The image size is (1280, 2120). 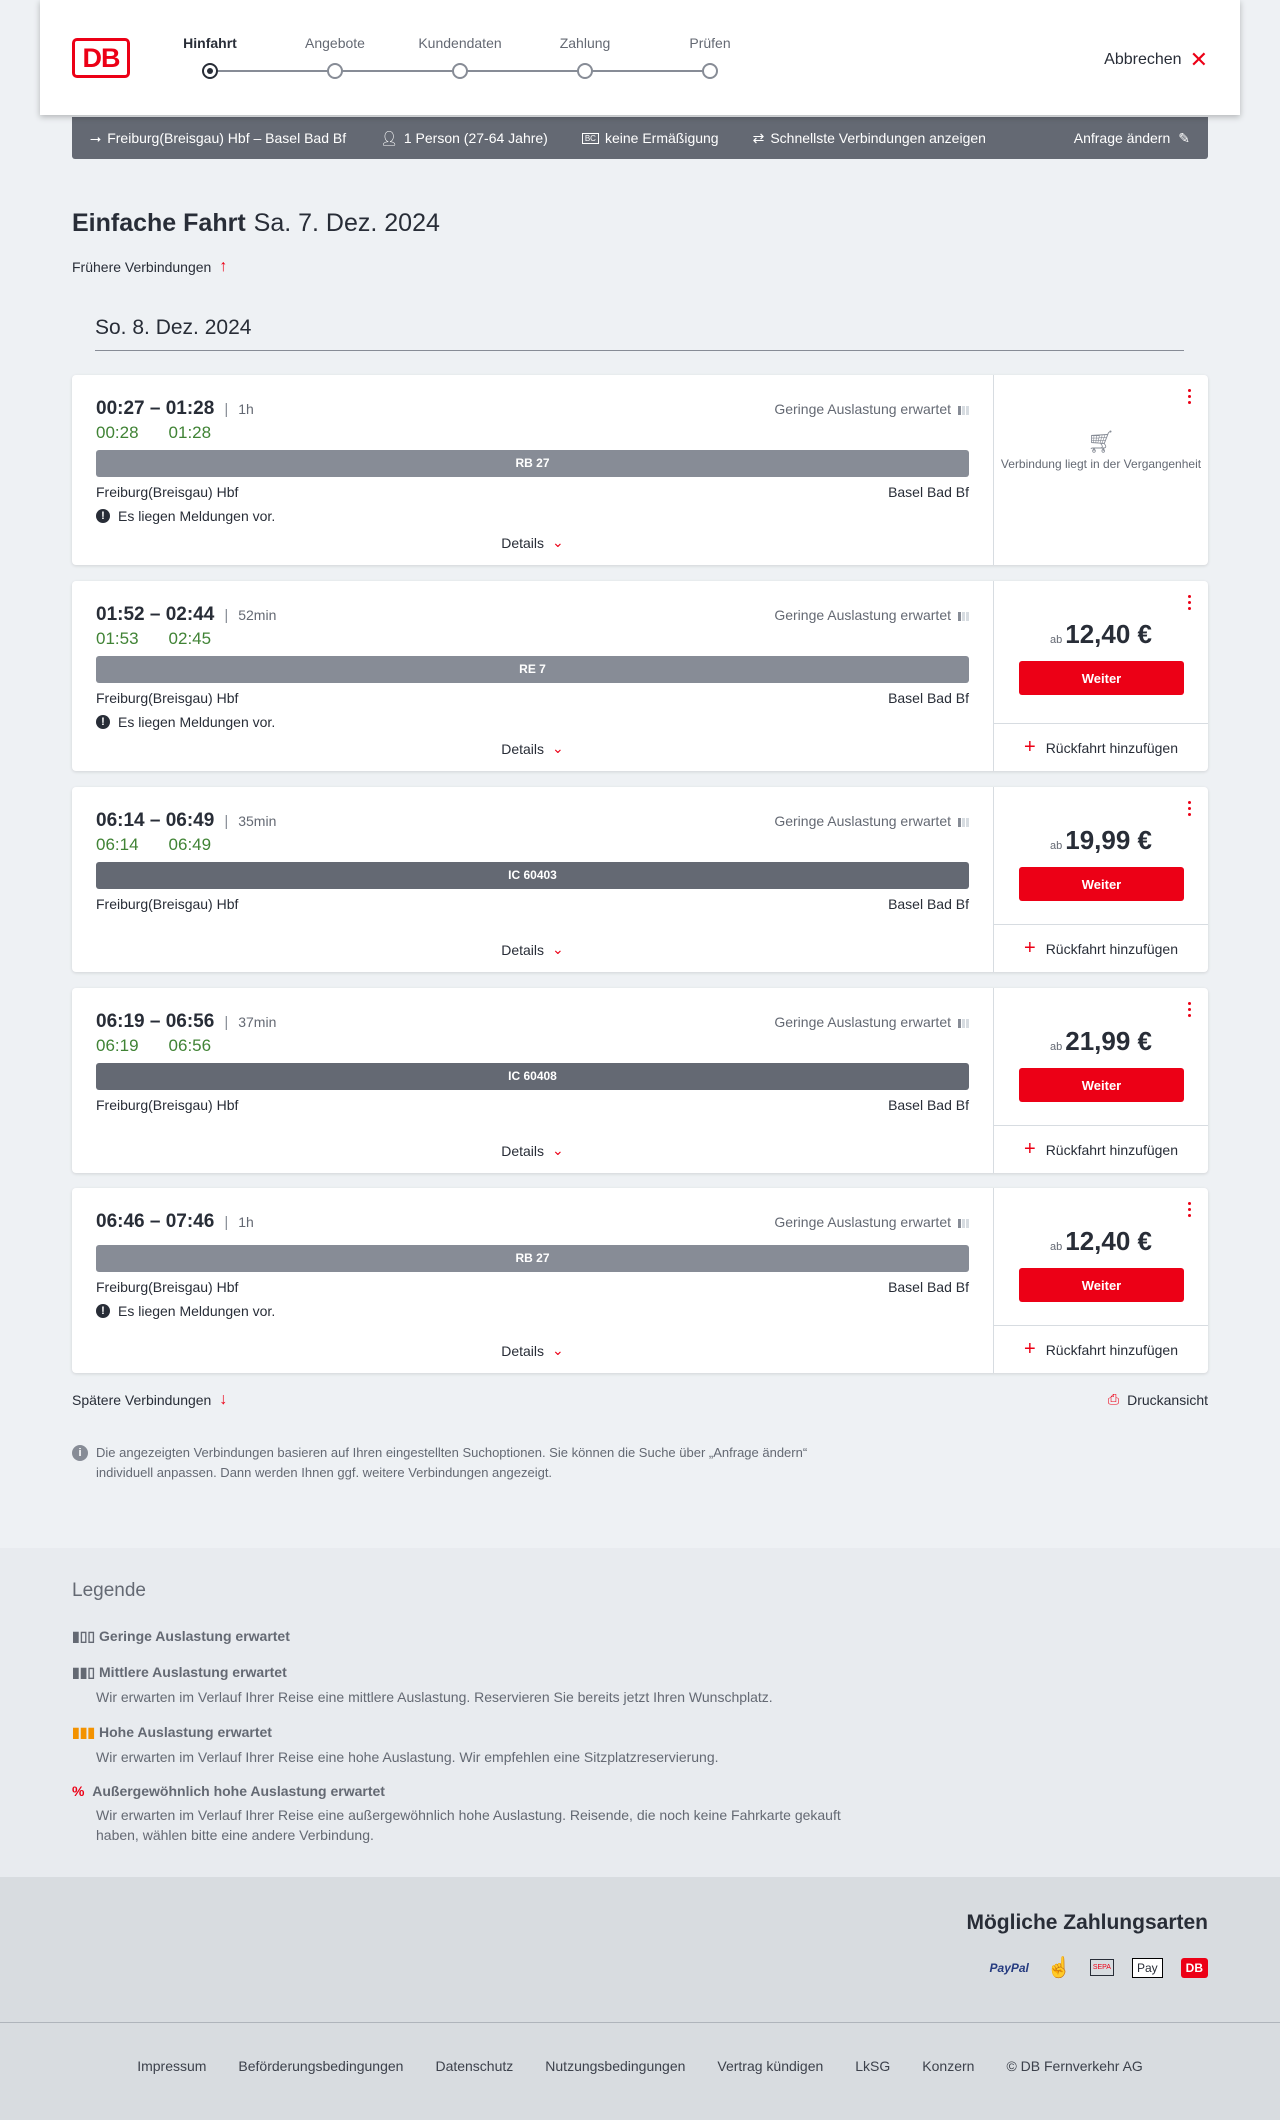 What do you see at coordinates (117, 432) in the screenshot?
I see `realtime-departure: 00:28` at bounding box center [117, 432].